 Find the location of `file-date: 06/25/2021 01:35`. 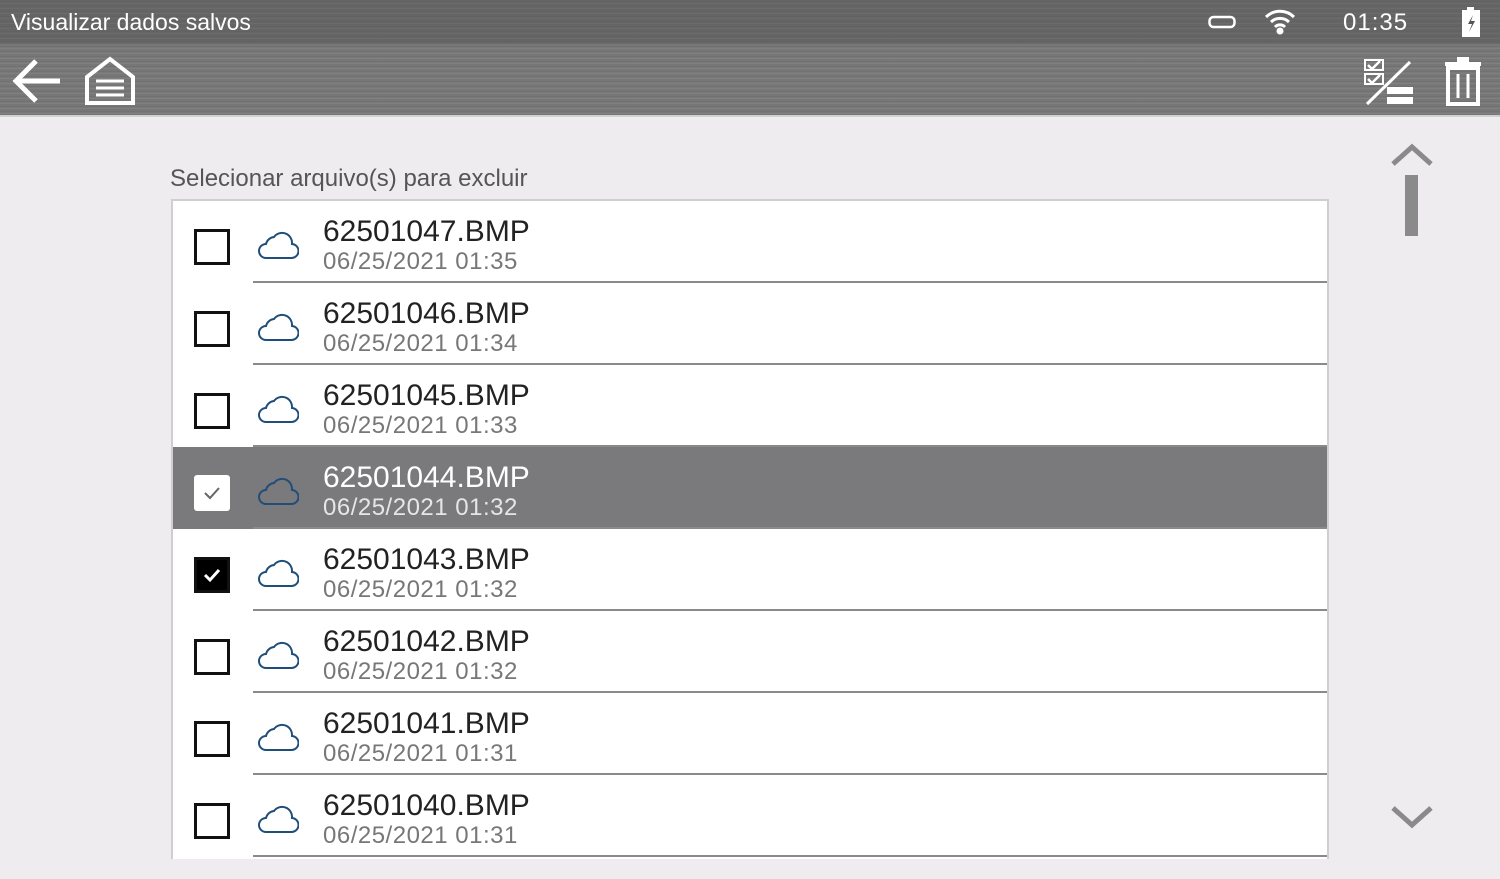

file-date: 06/25/2021 01:35 is located at coordinates (420, 261).